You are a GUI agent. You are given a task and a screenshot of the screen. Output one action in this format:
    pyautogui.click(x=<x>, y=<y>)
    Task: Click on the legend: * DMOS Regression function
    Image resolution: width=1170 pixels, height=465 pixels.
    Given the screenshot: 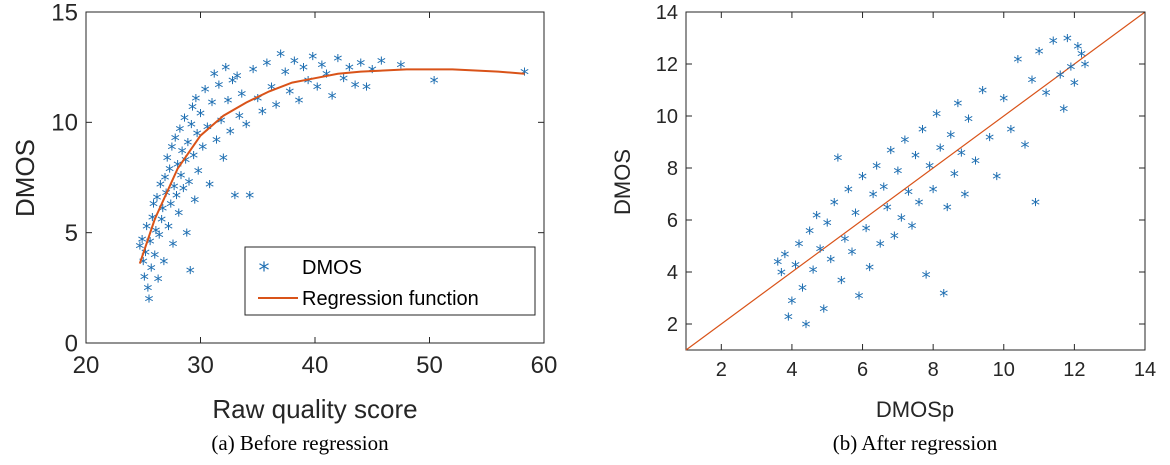 What is the action you would take?
    pyautogui.click(x=390, y=281)
    